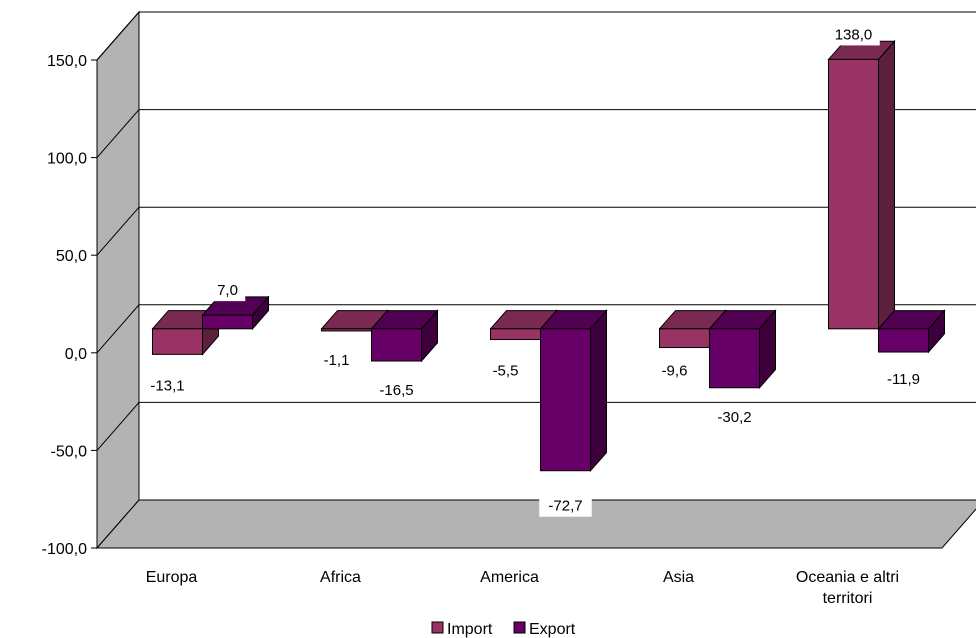 This screenshot has width=976, height=638. Describe the element at coordinates (172, 577) in the screenshot. I see `category-label: Europa` at that location.